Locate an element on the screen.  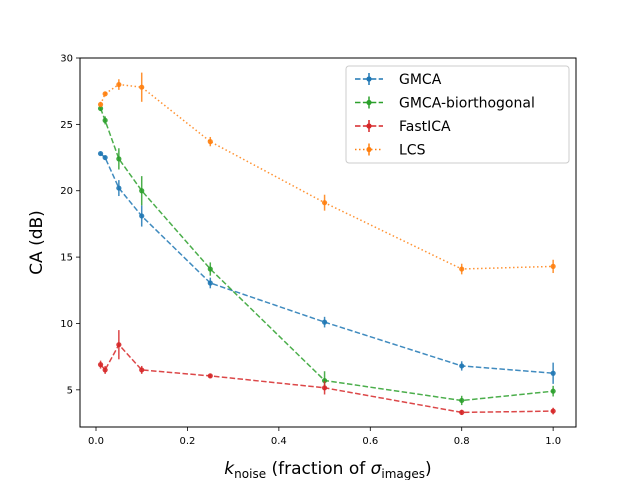
legend: GMCA GMCA-biorthogonal FastICA LCS is located at coordinates (457, 114).